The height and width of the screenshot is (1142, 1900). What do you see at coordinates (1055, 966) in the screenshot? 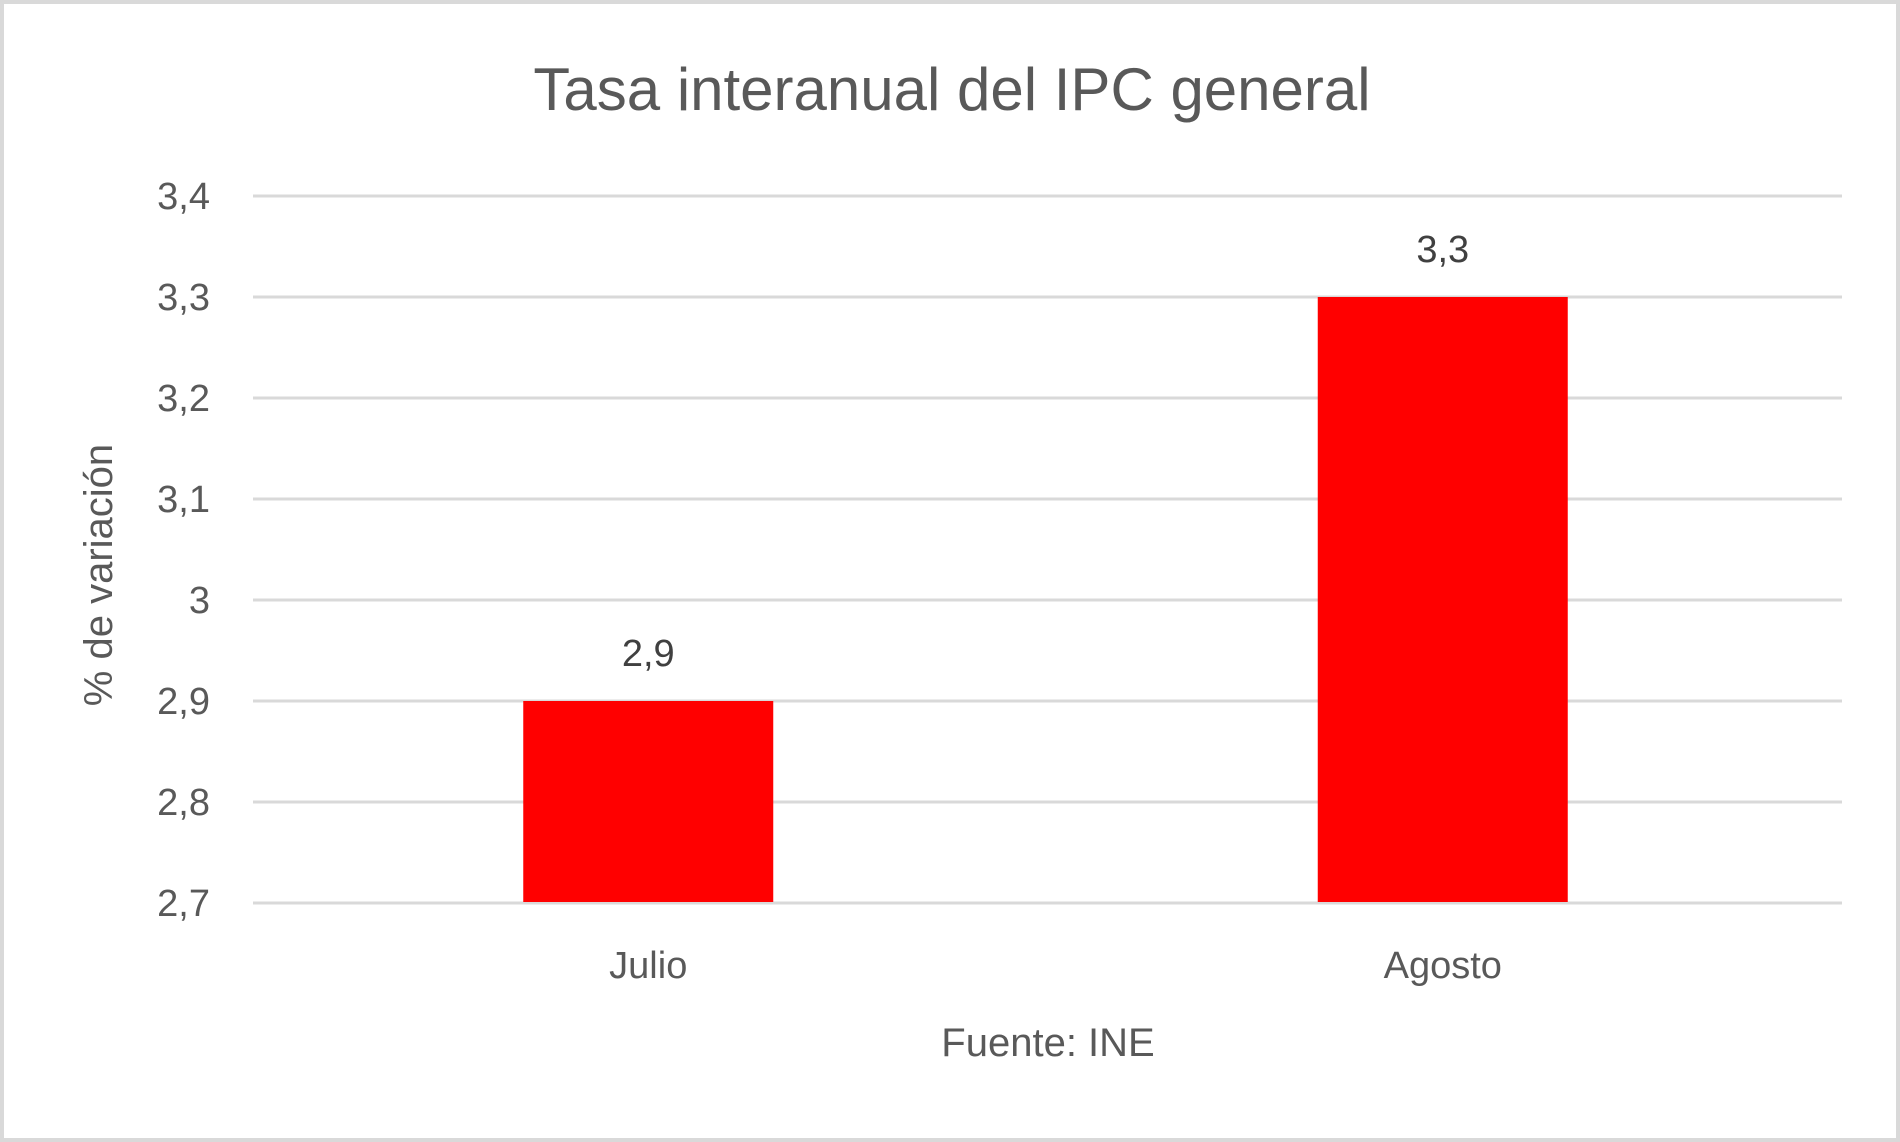
I see `x-axis-categories: Julio Agosto` at bounding box center [1055, 966].